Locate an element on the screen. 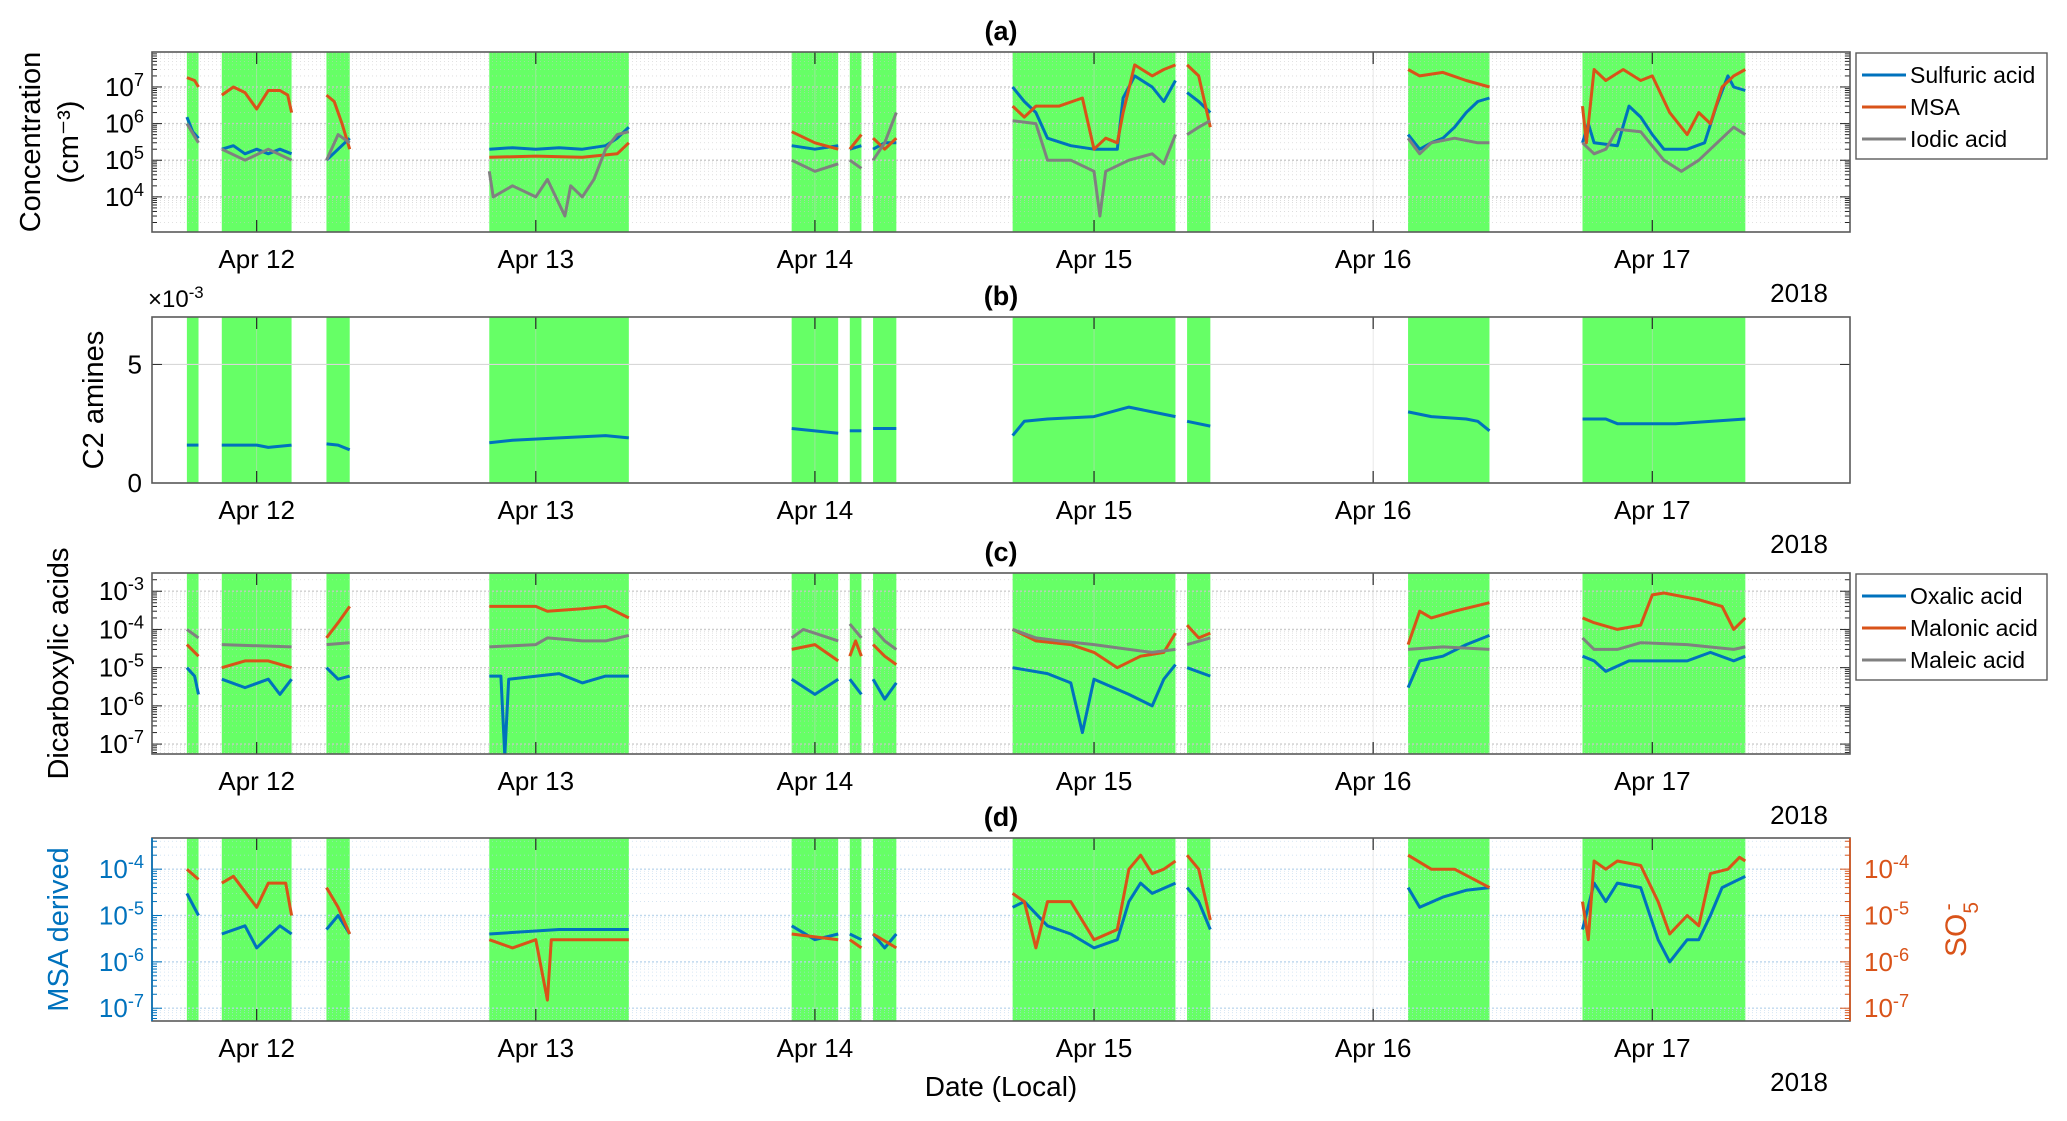  panel-title: (d) is located at coordinates (1001, 817).